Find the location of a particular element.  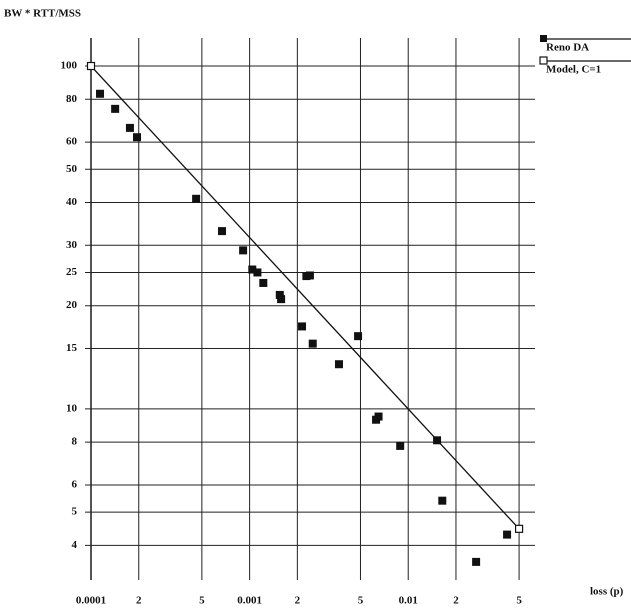

y-tick-label: 4 is located at coordinates (75, 545).